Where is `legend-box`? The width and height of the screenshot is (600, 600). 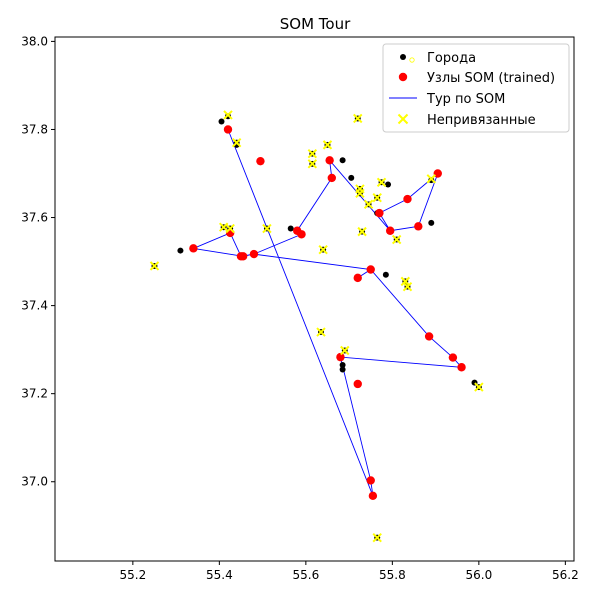
legend-box is located at coordinates (476, 88).